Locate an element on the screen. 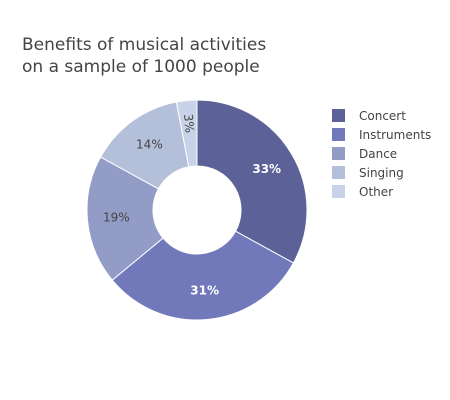  legend-item-other: Other is located at coordinates (381, 191).